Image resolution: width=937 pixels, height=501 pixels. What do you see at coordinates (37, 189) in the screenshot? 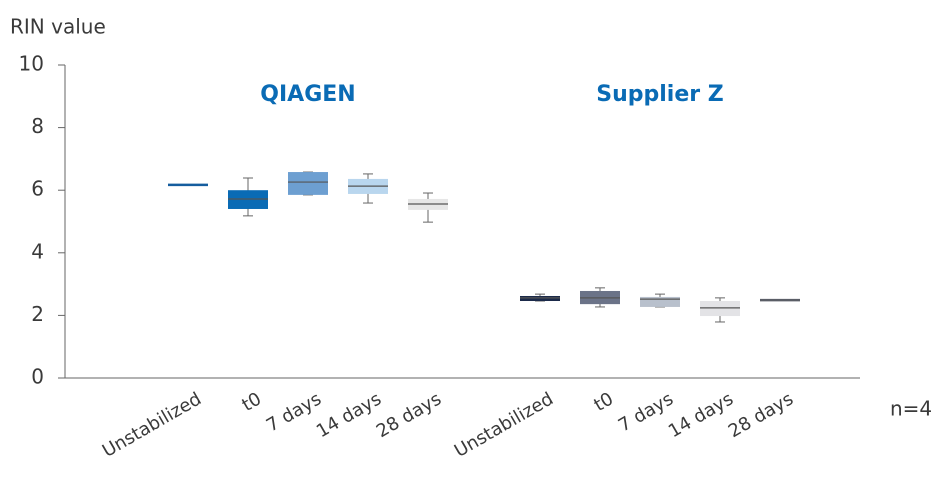
I see `y-tick-label: 6` at bounding box center [37, 189].